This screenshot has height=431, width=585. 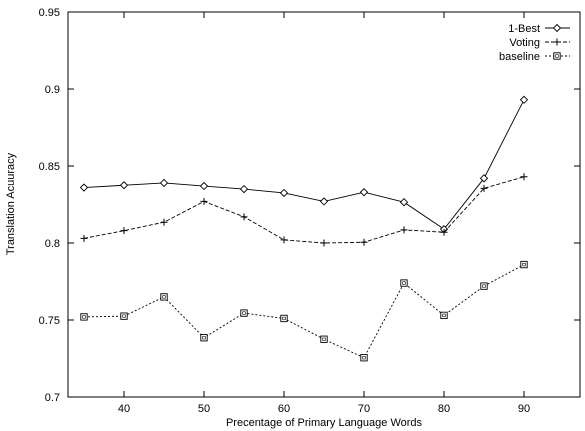 I want to click on y-axis-label: Translation Acuuracy, so click(x=11, y=203).